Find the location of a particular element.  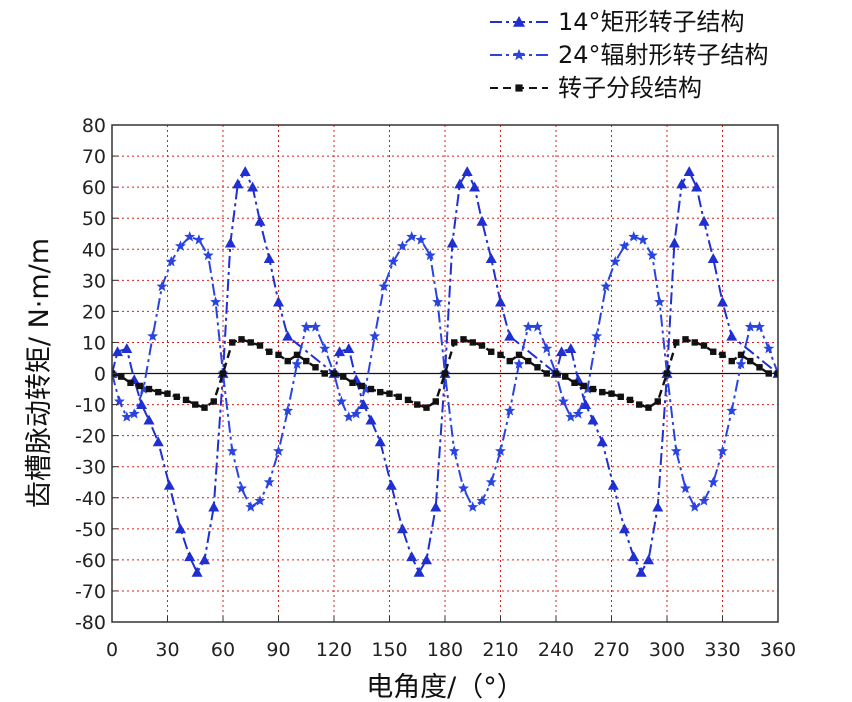

legend-label: 24°辐射形转子结构 is located at coordinates (663, 55).